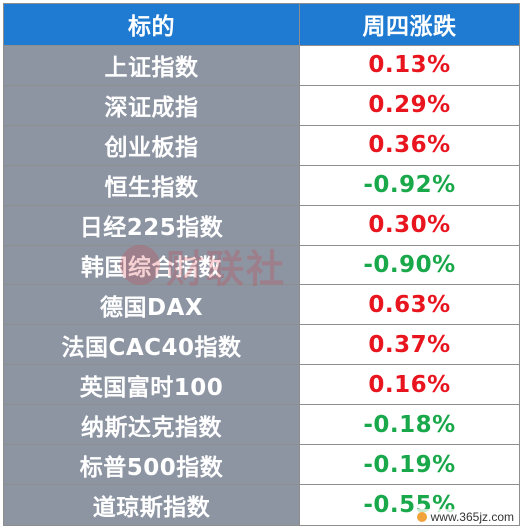  Describe the element at coordinates (409, 425) in the screenshot. I see `index-change: -0.18%` at that location.